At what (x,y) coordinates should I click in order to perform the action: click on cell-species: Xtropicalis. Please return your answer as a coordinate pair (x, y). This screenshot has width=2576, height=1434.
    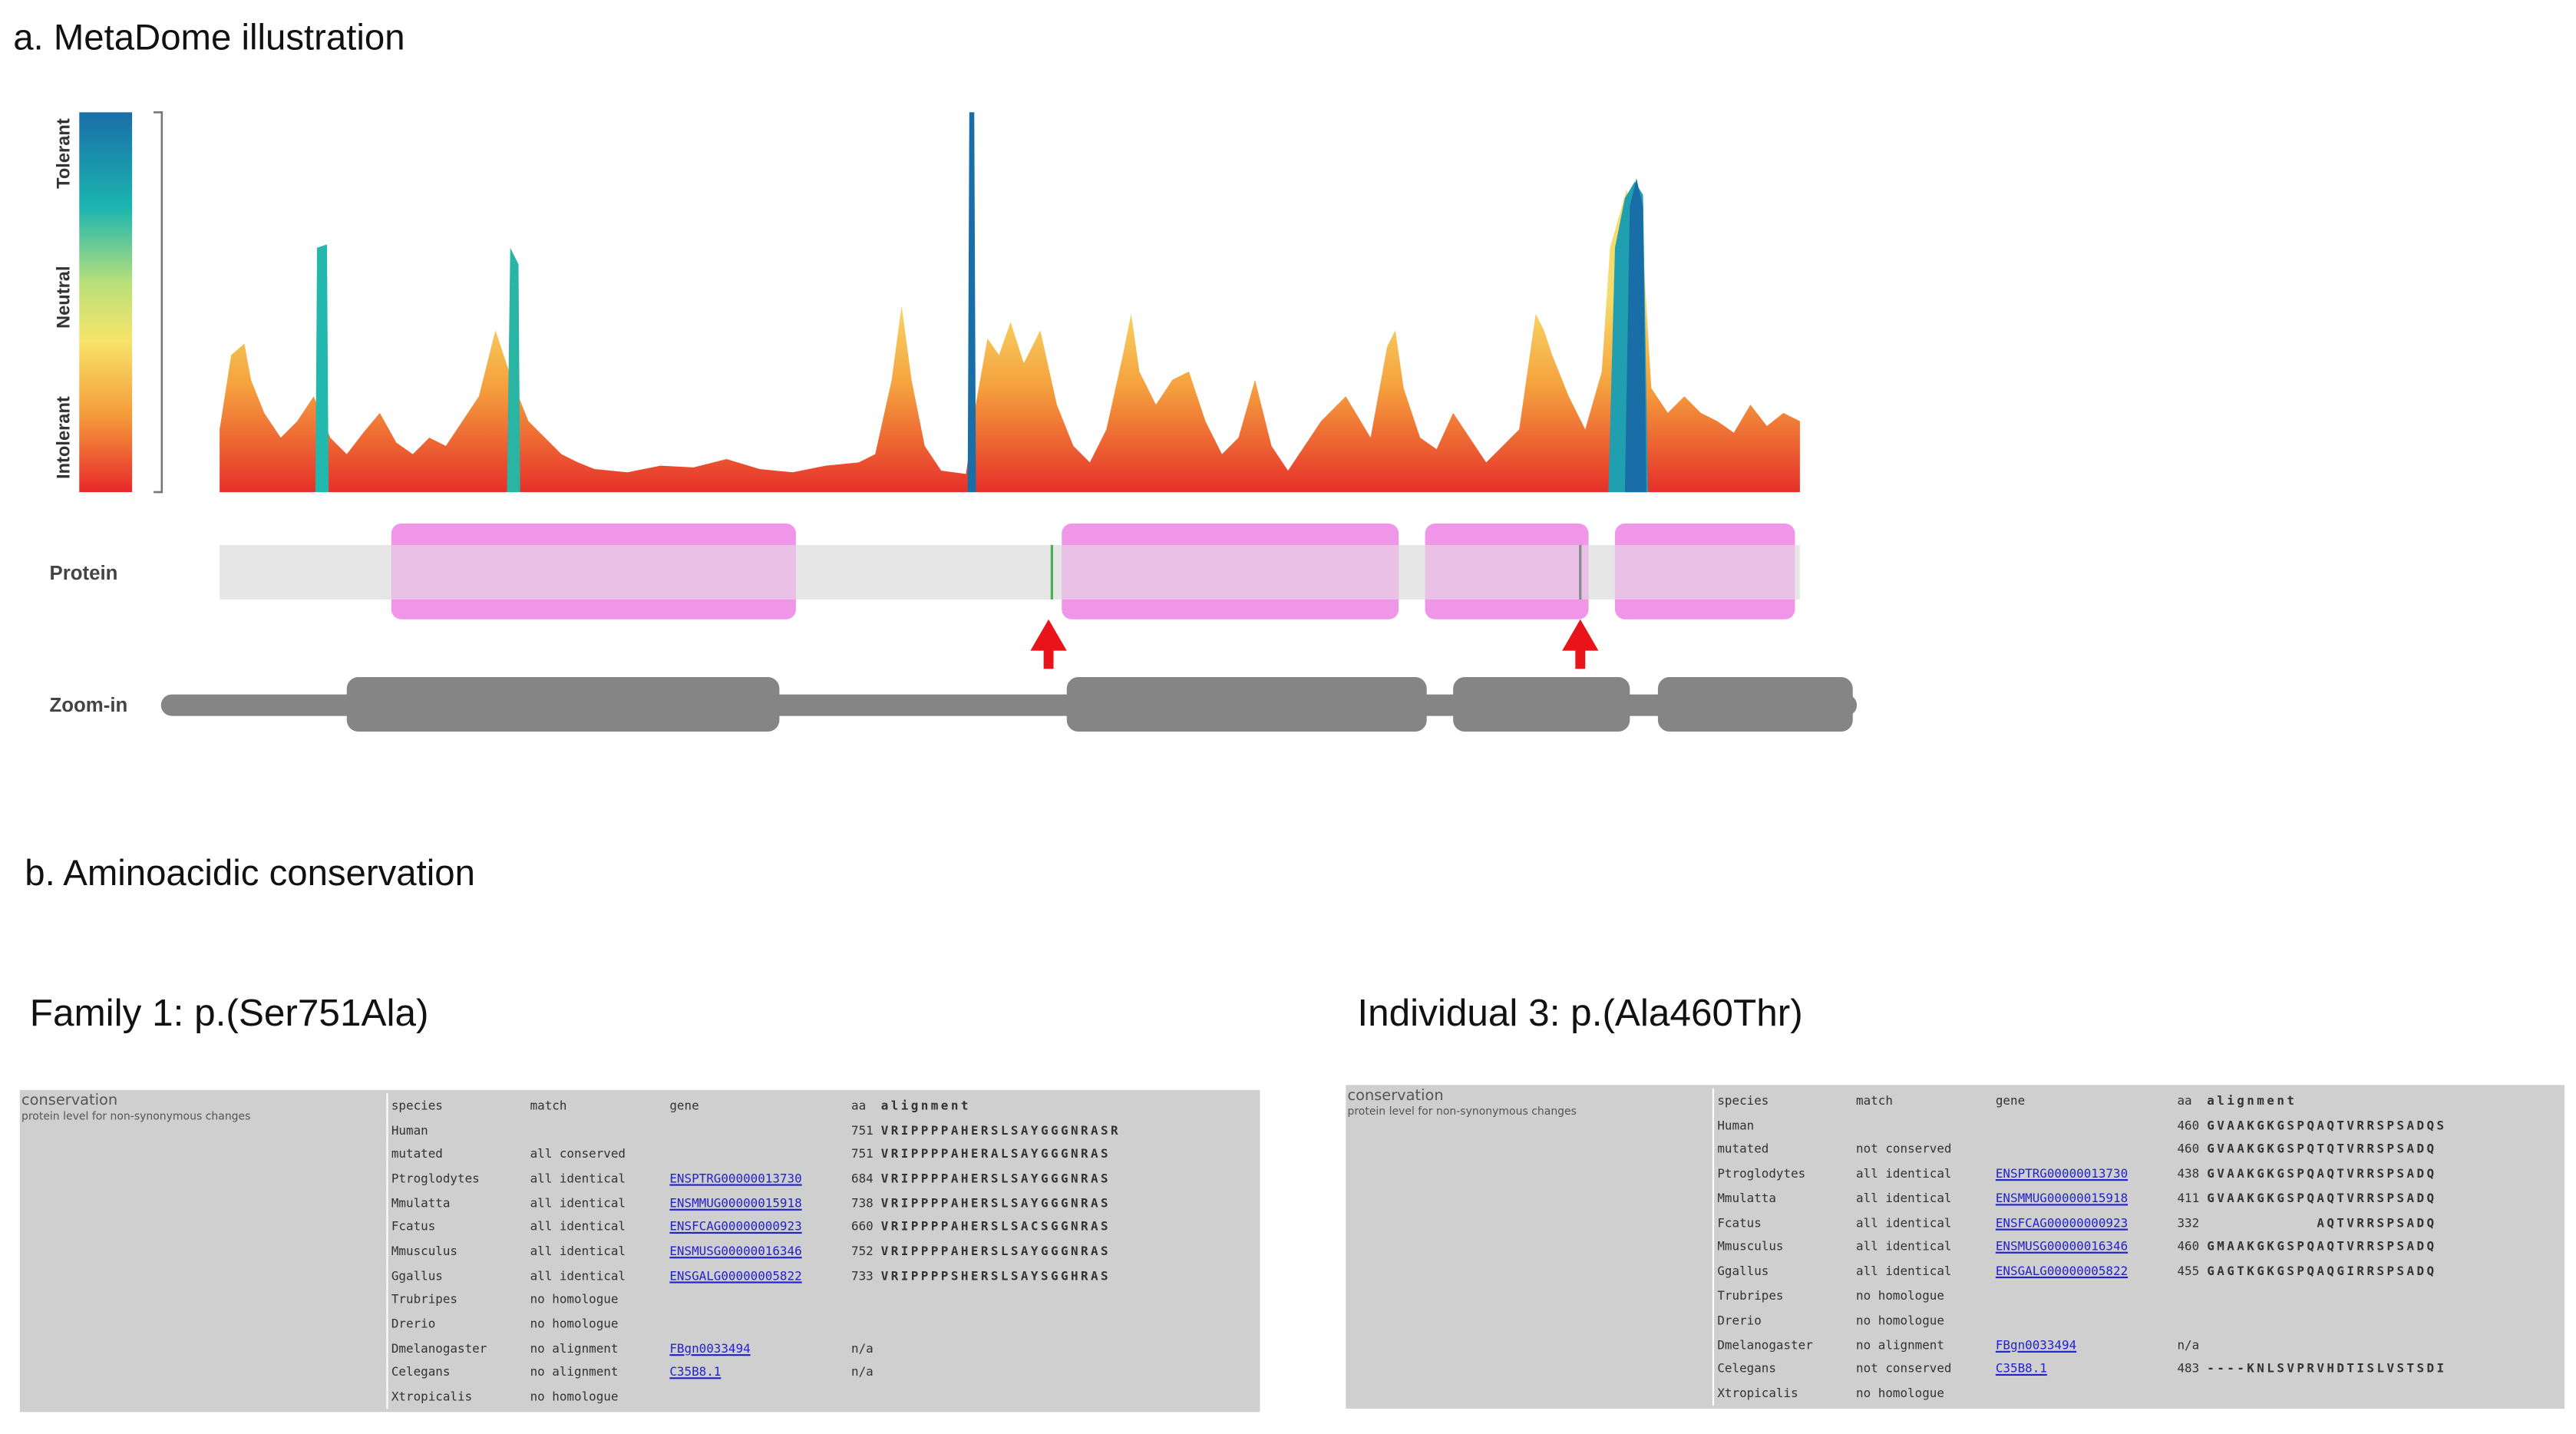
    Looking at the image, I should click on (1757, 1393).